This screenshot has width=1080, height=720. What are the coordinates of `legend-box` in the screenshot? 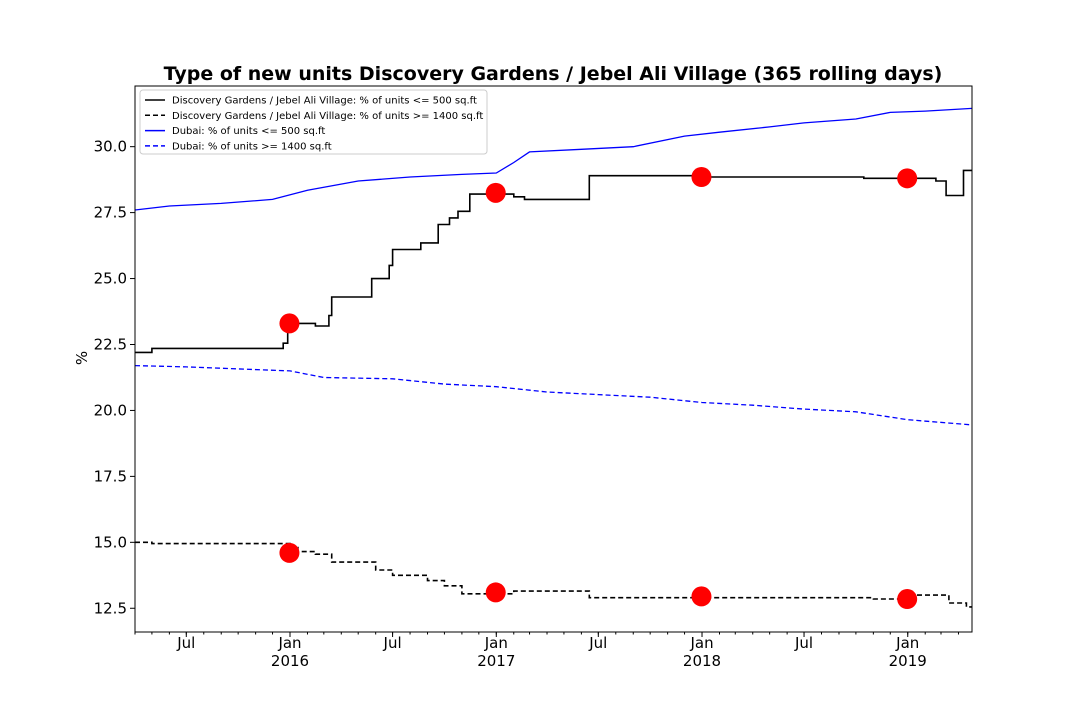 It's located at (313, 122).